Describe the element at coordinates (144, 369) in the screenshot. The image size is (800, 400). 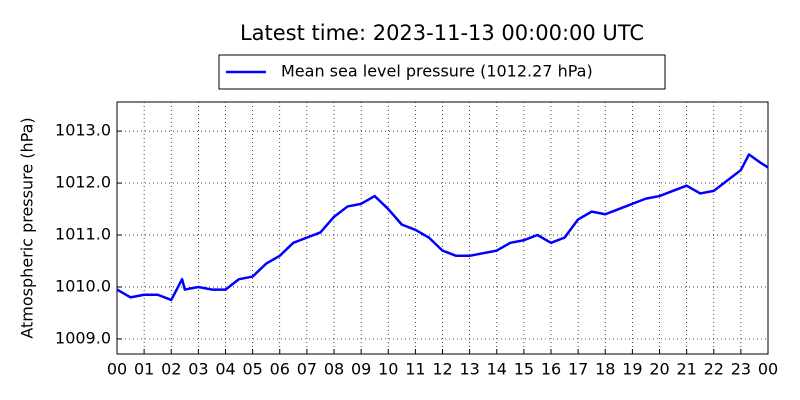
I see `x-tick-label: 01` at that location.